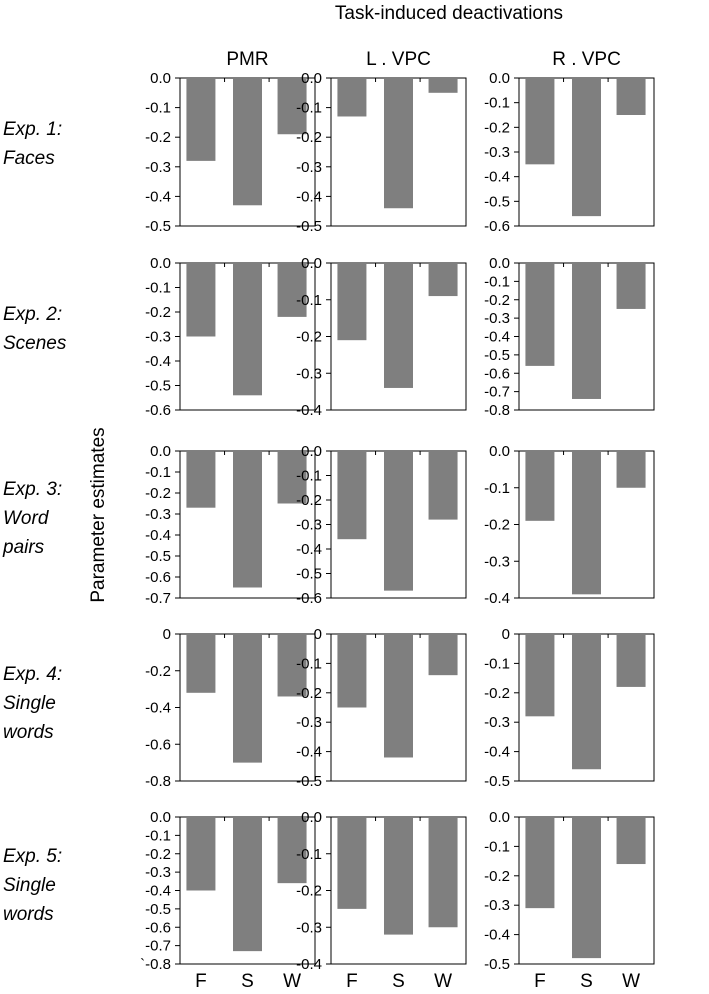  I want to click on x-tick-label: F, so click(201, 981).